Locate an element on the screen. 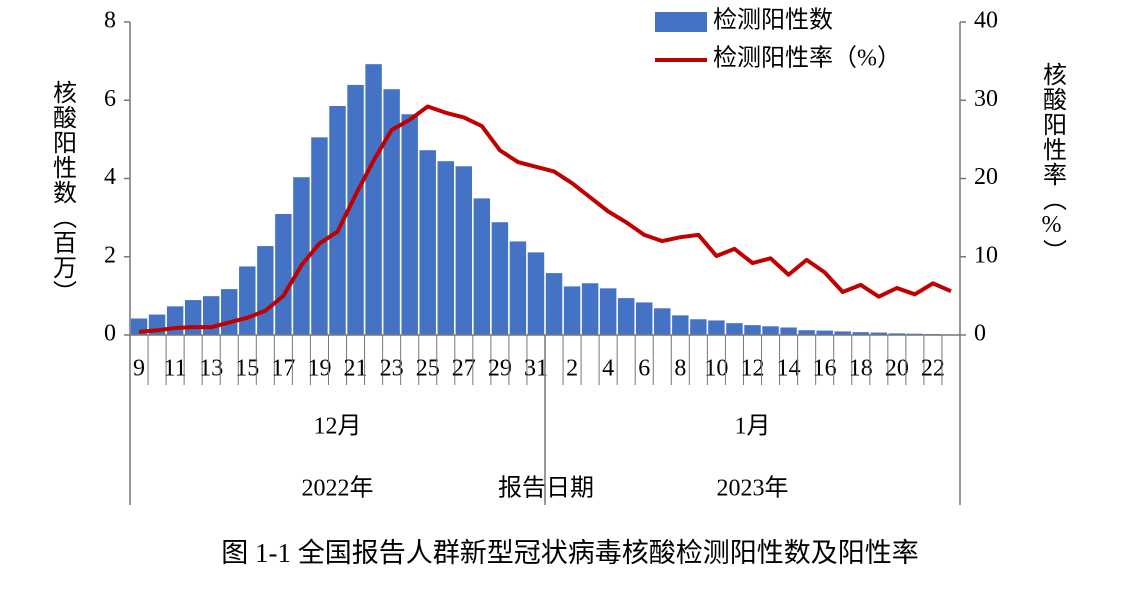 This screenshot has height=592, width=1125. x-tick-label: 27 is located at coordinates (464, 369).